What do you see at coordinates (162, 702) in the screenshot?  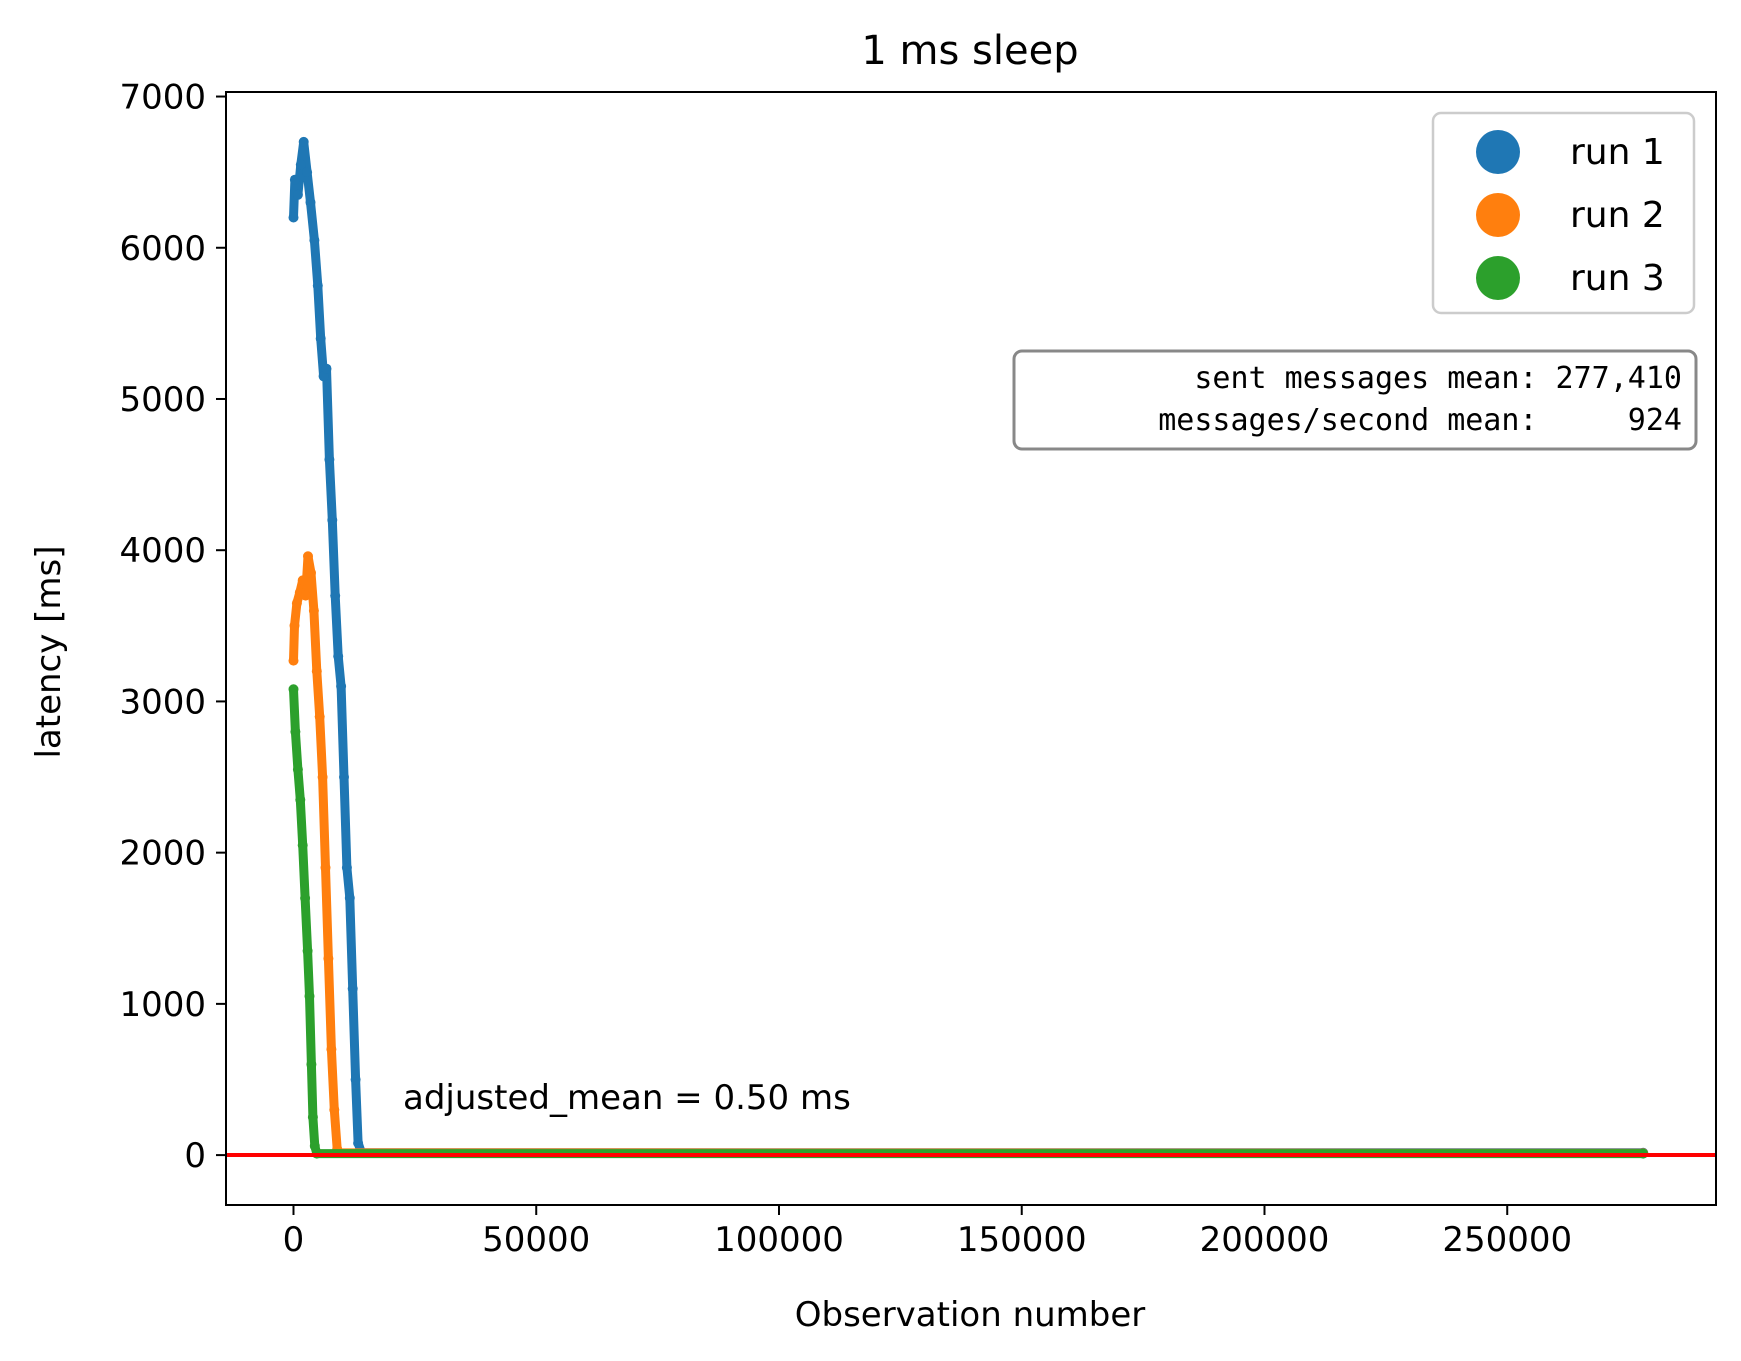 I see `y-tick-label: 3000` at bounding box center [162, 702].